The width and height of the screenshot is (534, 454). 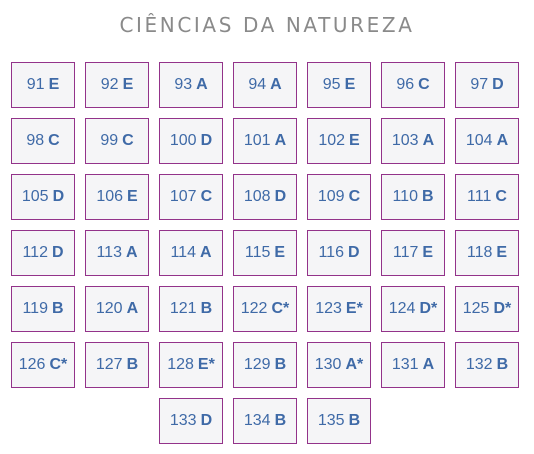 I want to click on question-number: 112, so click(x=35, y=252).